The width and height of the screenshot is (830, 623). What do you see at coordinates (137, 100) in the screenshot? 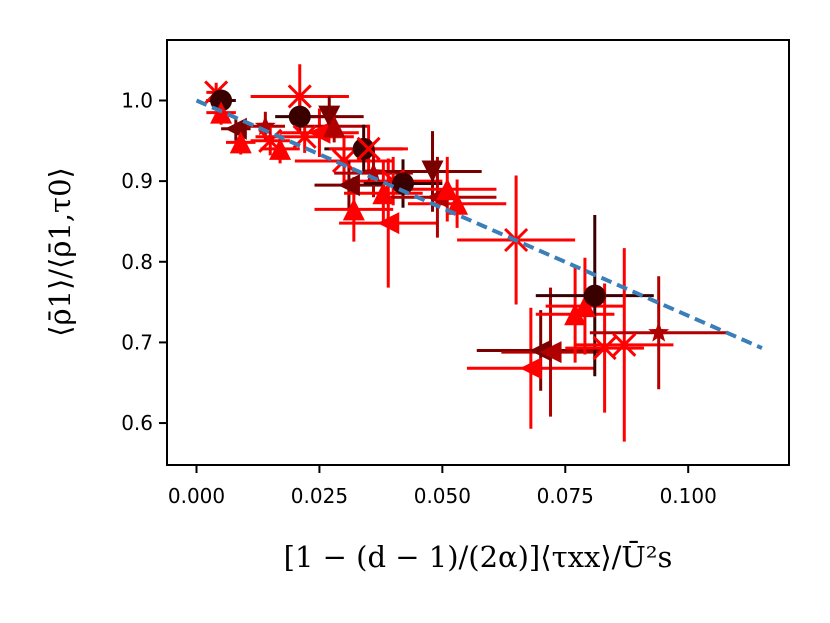
I see `y-tick-label: 1.0` at bounding box center [137, 100].